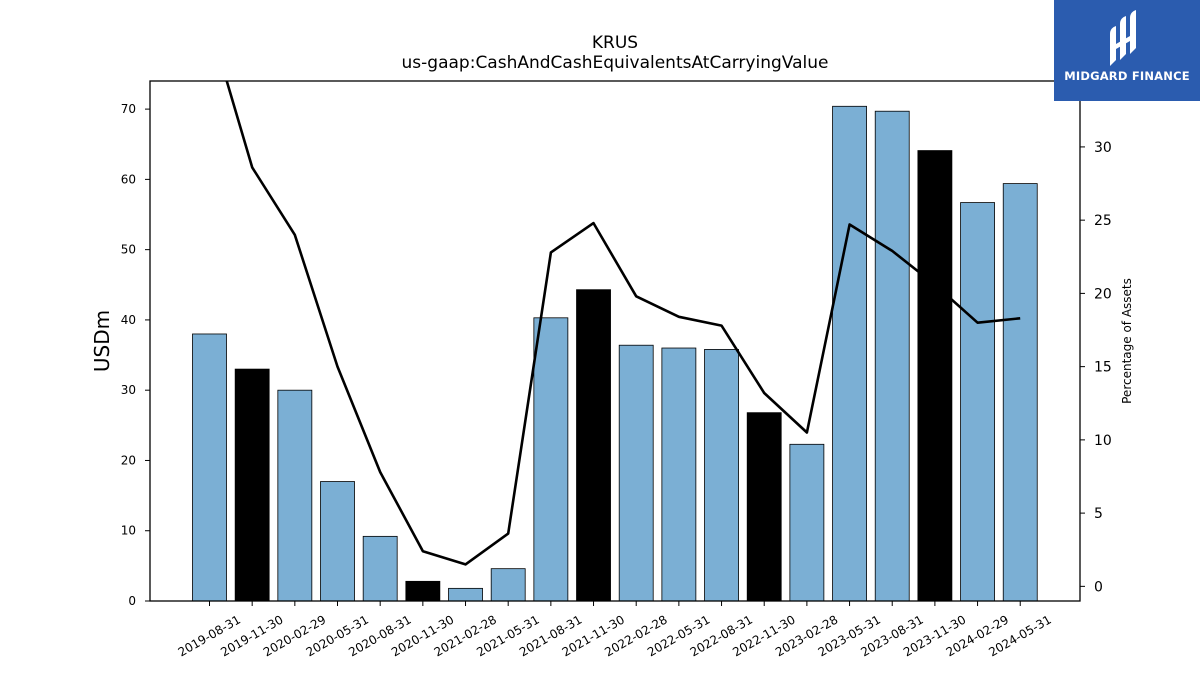 This screenshot has width=1200, height=675. I want to click on logo-text: MIDGARD FINANCE, so click(1127, 76).